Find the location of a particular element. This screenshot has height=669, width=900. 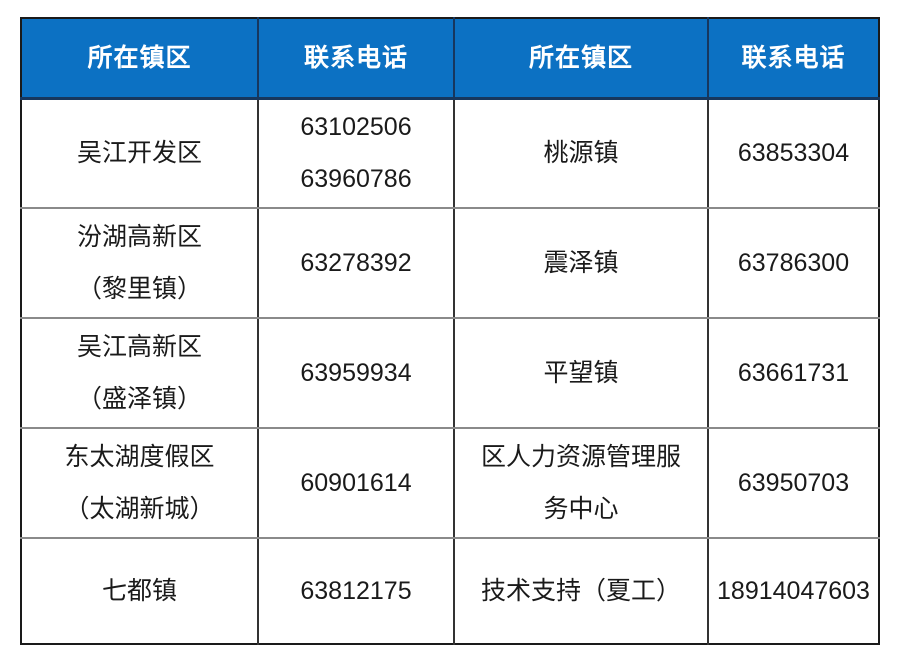

header-cell-district-1: 所在镇区 is located at coordinates (140, 59).